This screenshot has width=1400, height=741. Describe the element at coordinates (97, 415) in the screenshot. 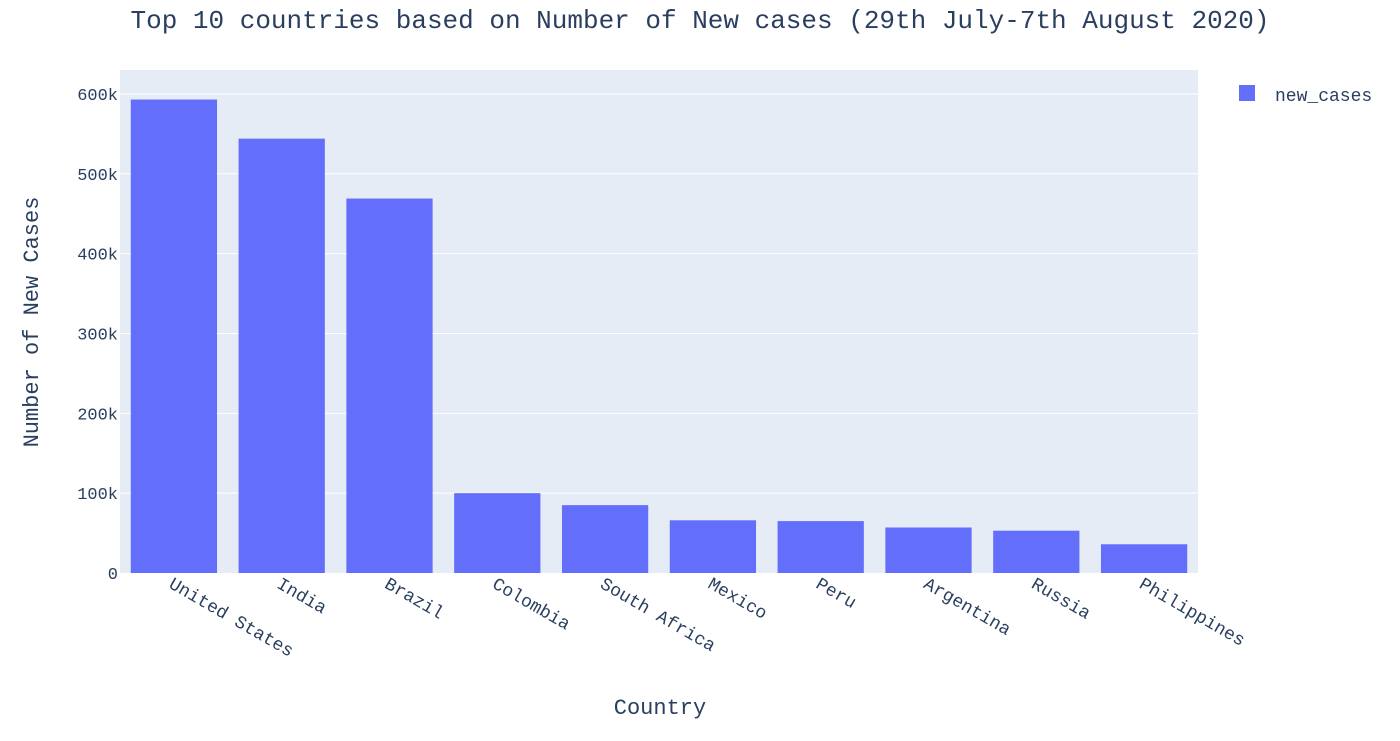

I see `y-tick-label: 200k` at that location.